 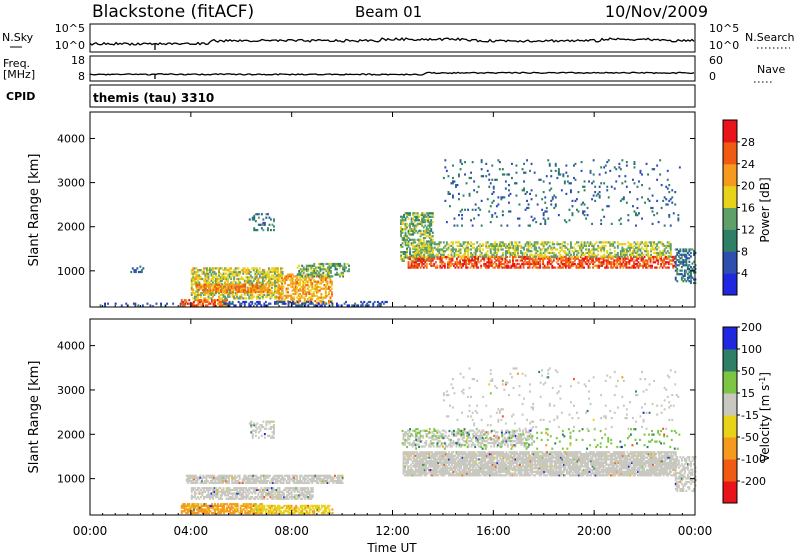 I want to click on cpid-panel: CPID themis (tau) 3310, so click(x=351, y=96).